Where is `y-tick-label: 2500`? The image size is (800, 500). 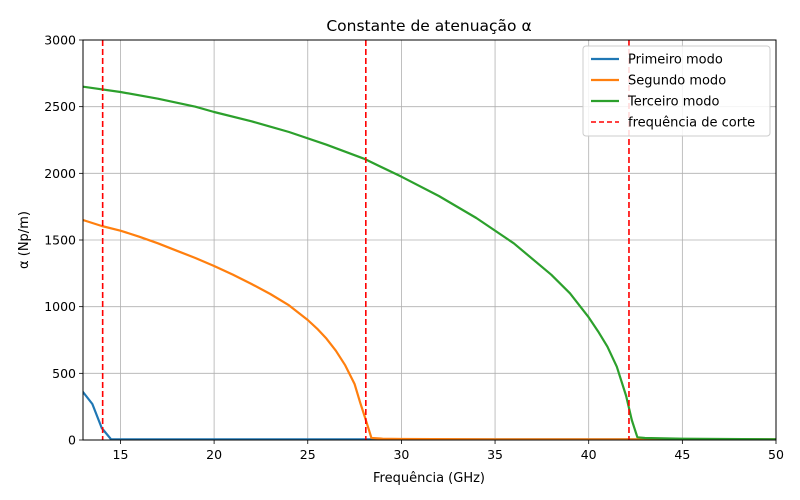
y-tick-label: 2500 is located at coordinates (60, 106).